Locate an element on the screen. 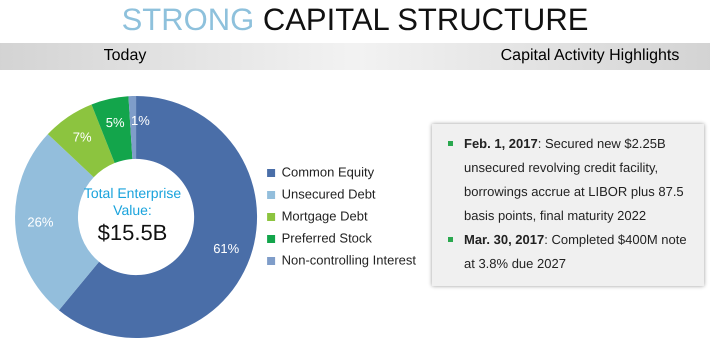 This screenshot has width=710, height=345. text: Mar. 30, 2017: Completed $400M note at 3.8% due 2027 is located at coordinates (575, 252).